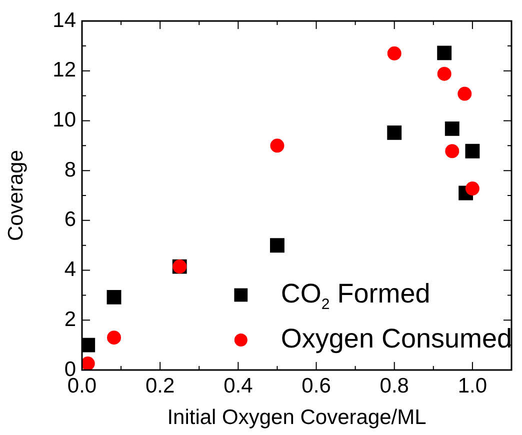 The width and height of the screenshot is (522, 435). I want to click on legend-label: Oxygen Consumed, so click(396, 338).